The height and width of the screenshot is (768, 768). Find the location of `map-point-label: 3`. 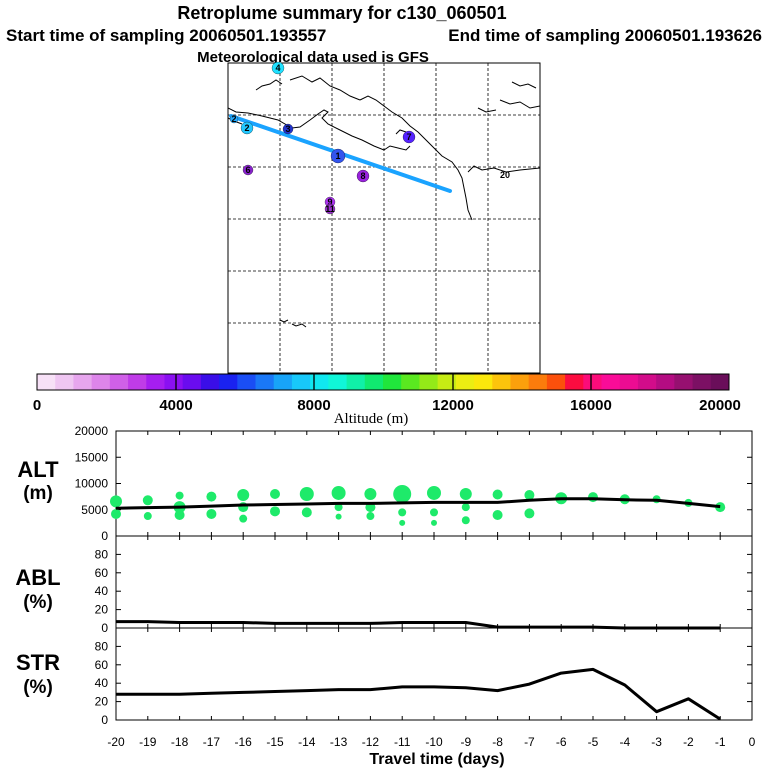

map-point-label: 3 is located at coordinates (287, 129).